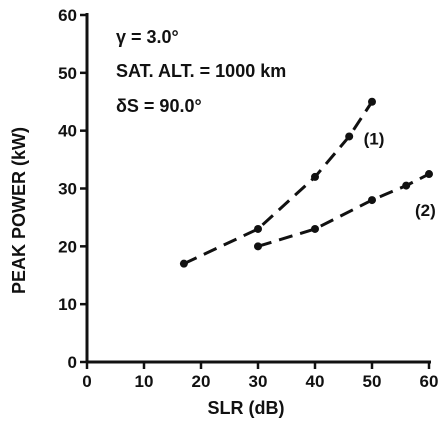  I want to click on x-ticks: 0 10 20 30 40 50 60, so click(260, 376).